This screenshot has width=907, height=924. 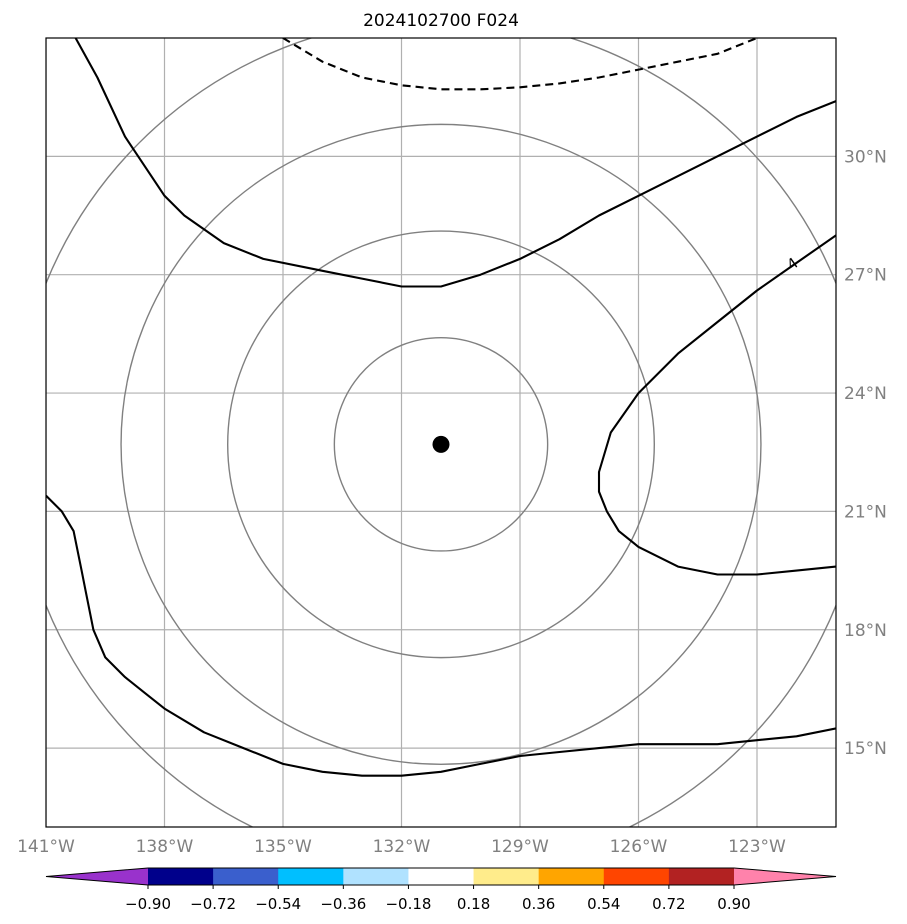 What do you see at coordinates (733, 904) in the screenshot?
I see `colorbar-tick-label: 0.90` at bounding box center [733, 904].